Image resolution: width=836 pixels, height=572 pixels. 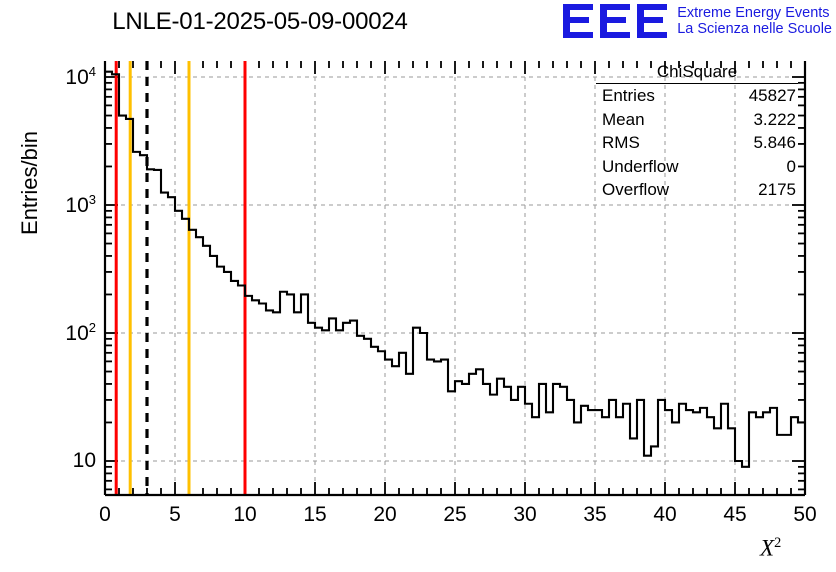 I want to click on x-tick-label: 20, so click(x=385, y=514).